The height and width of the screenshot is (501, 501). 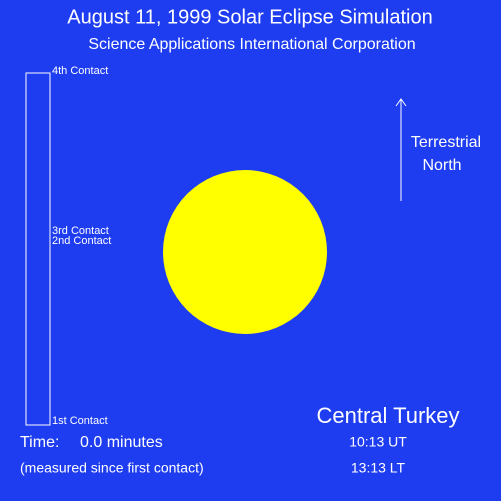 I want to click on title: August 11, 1999 Solar Eclipse Simulation, so click(x=249, y=17).